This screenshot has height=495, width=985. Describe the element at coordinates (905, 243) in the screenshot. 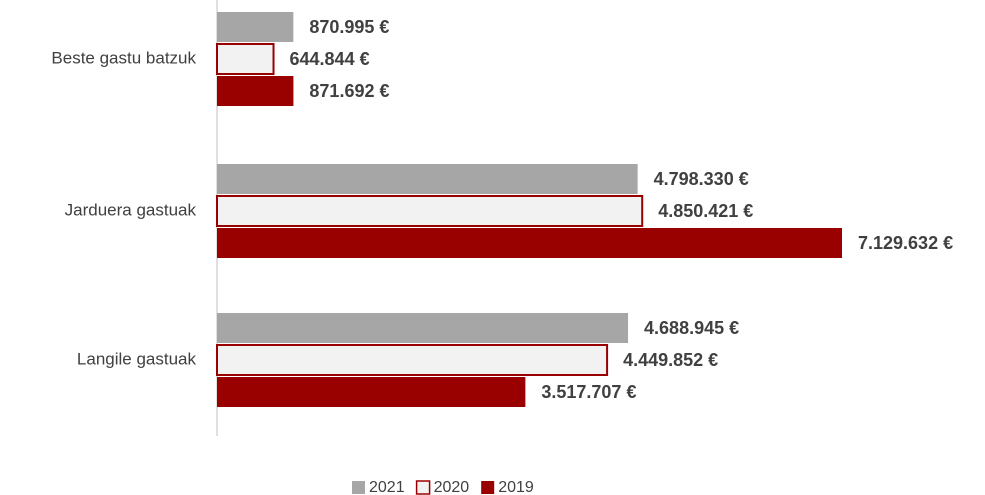

I see `value-label: 7.129.632 €` at that location.